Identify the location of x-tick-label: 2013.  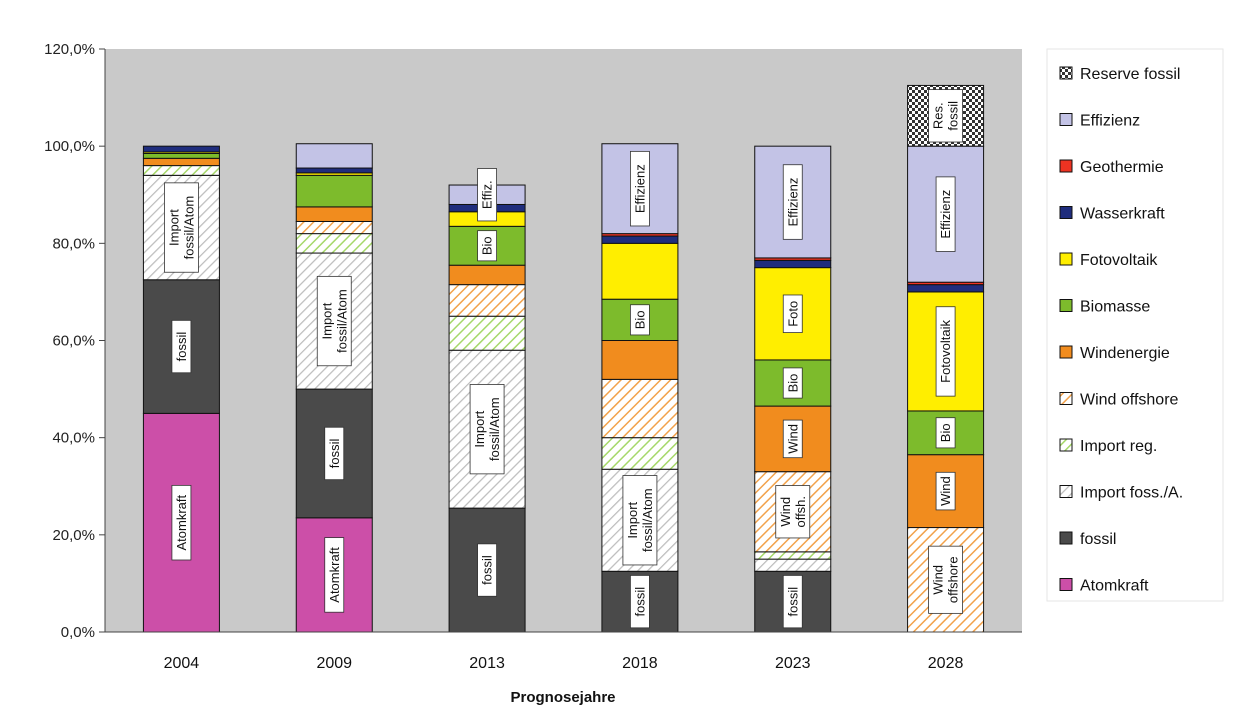
(487, 663).